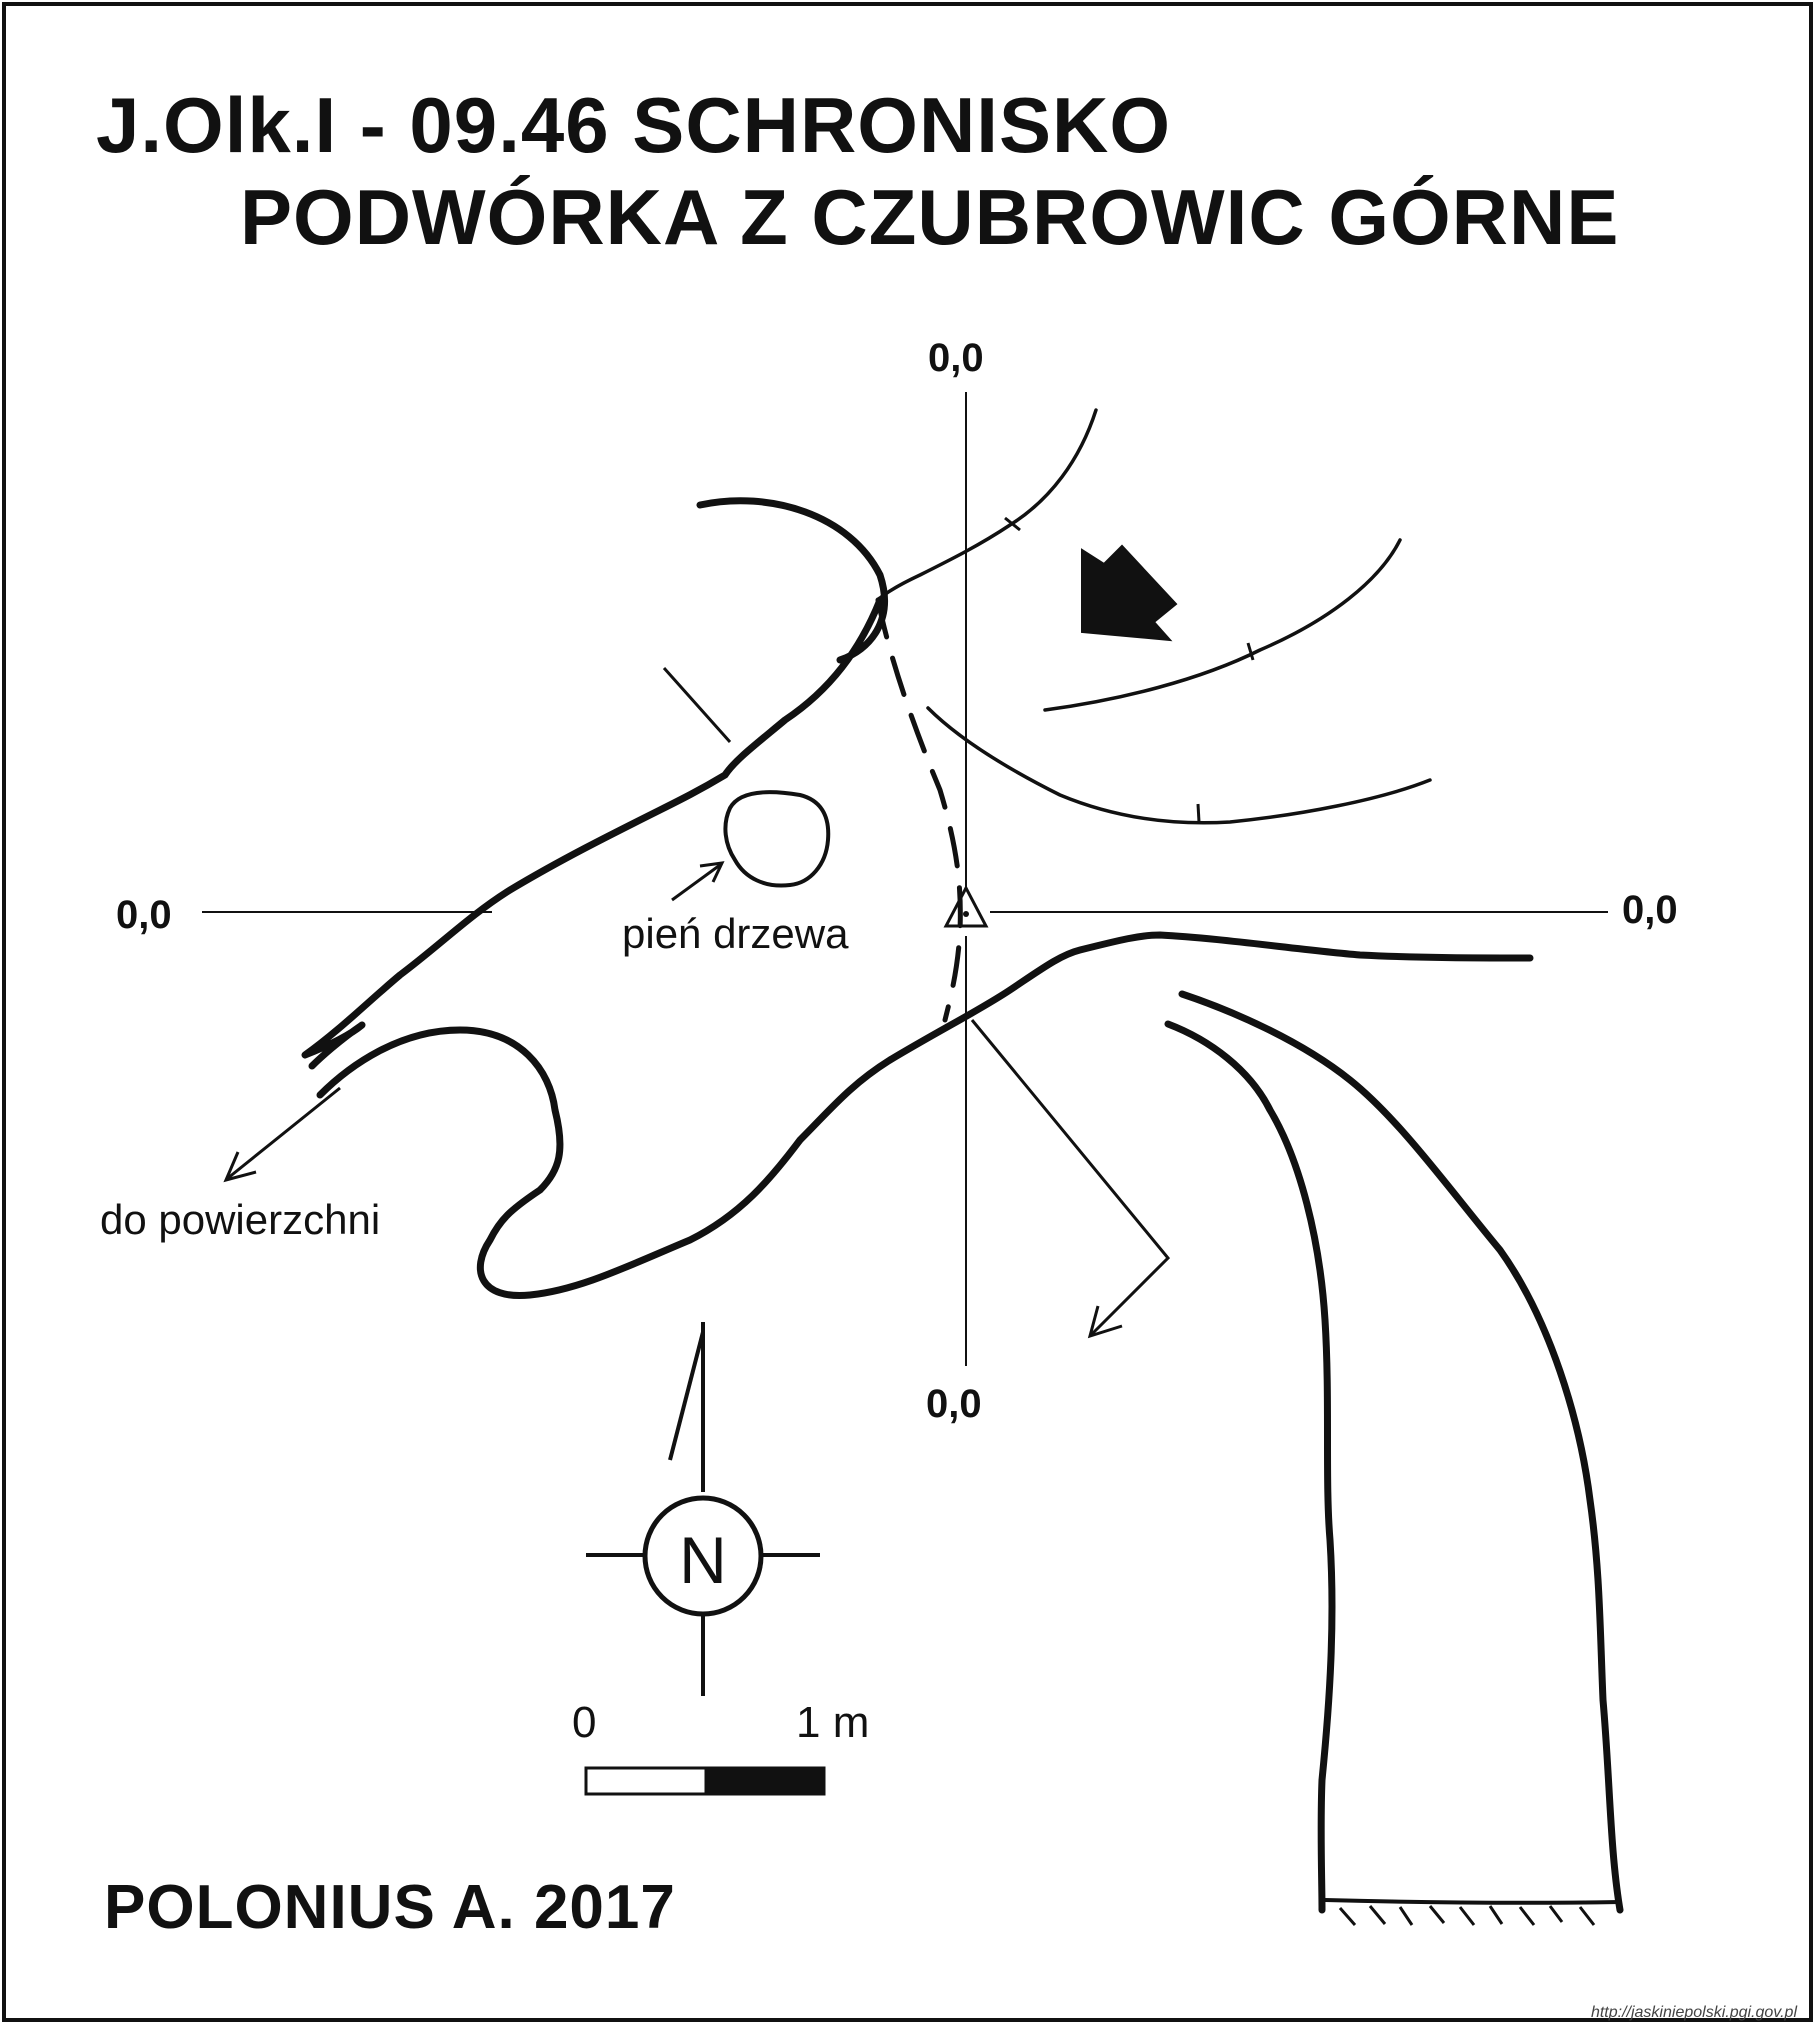 This screenshot has height=2024, width=1815. What do you see at coordinates (1070, 1179) in the screenshot?
I see `profile-direction-arrow-icon` at bounding box center [1070, 1179].